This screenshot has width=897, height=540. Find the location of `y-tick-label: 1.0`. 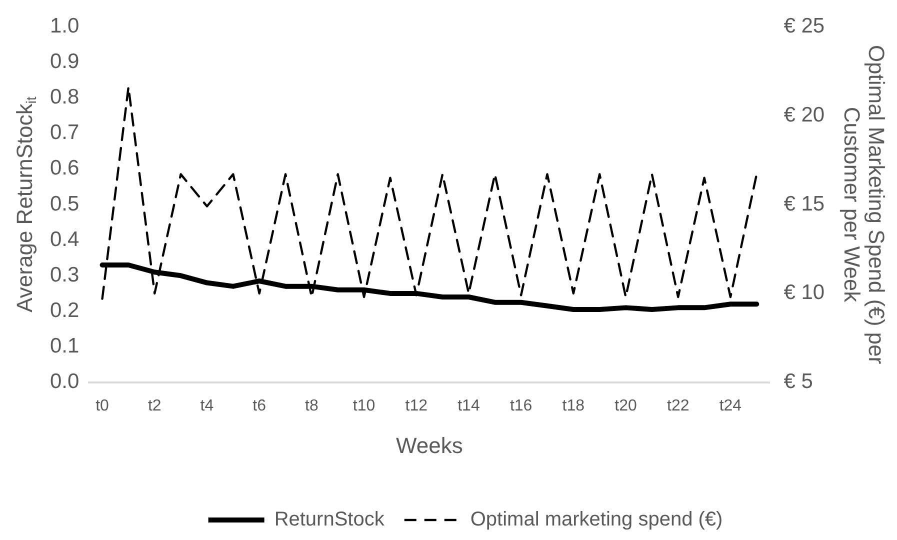

y-tick-label: 1.0 is located at coordinates (65, 26).